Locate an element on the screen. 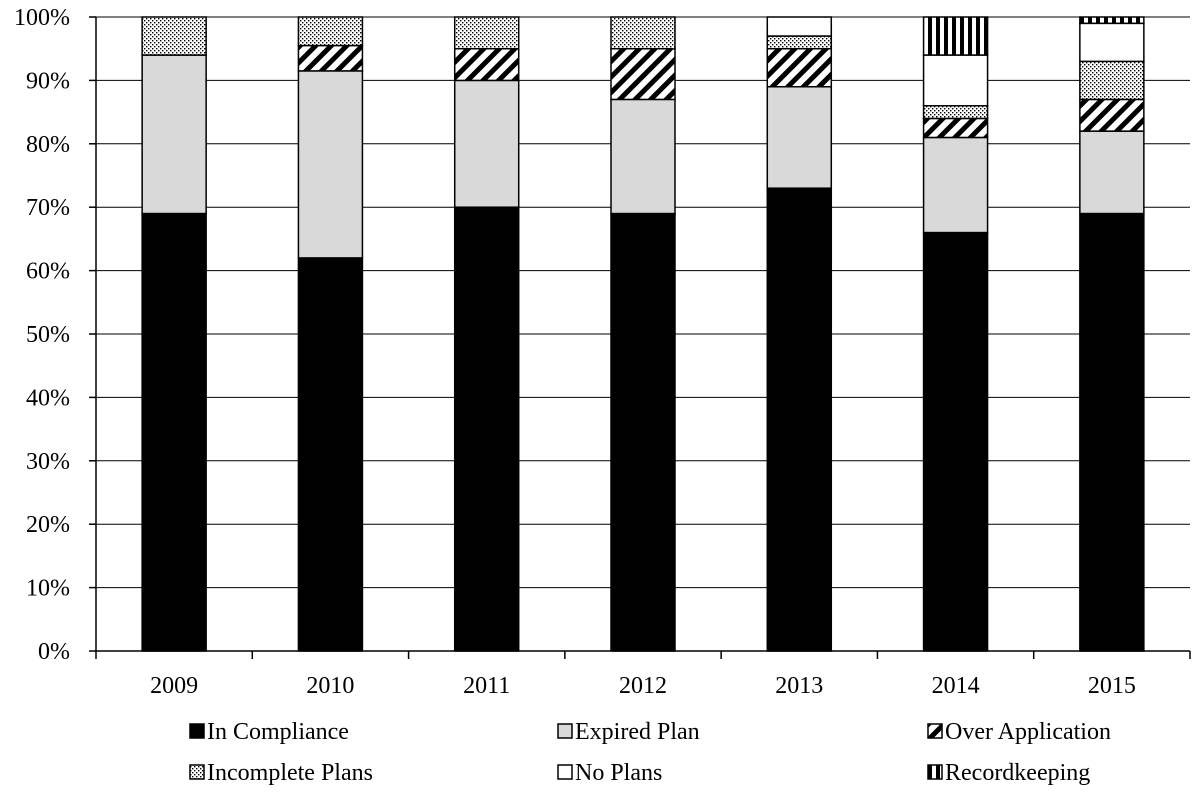 This screenshot has height=797, width=1199. x-tick-label: 2011 is located at coordinates (486, 686).